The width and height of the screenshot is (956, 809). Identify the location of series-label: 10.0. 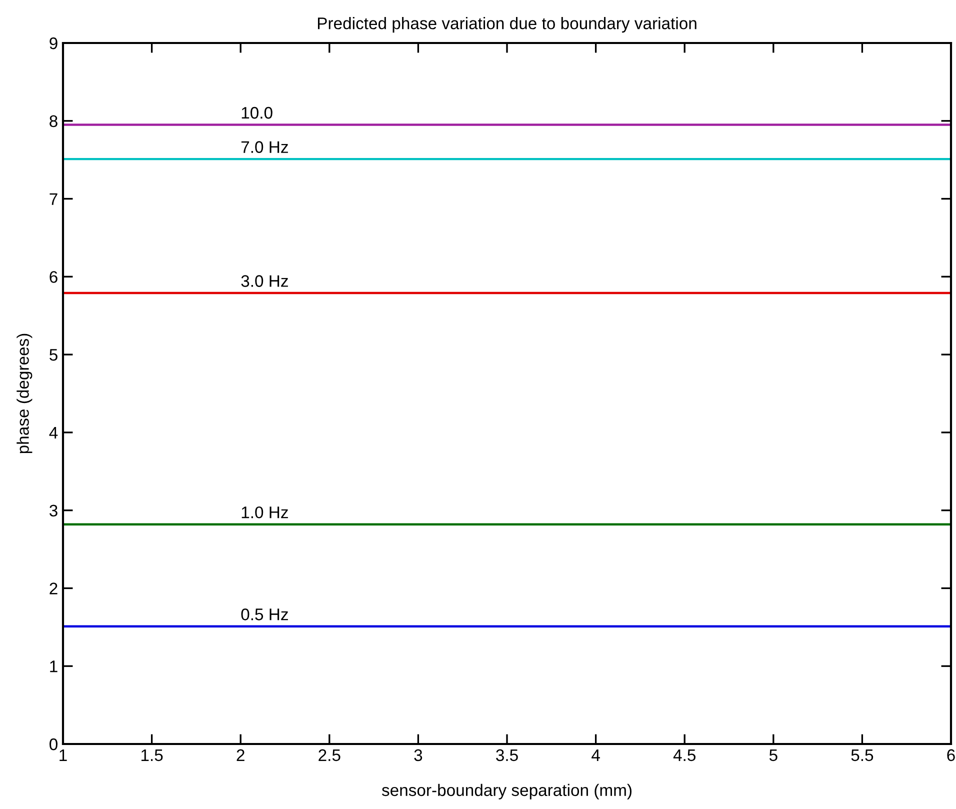
(257, 112).